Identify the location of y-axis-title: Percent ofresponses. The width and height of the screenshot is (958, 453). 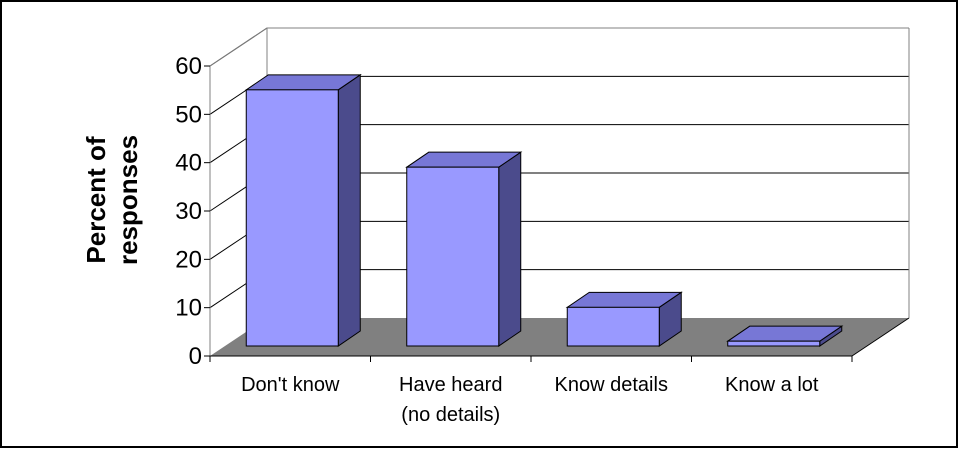
(112, 200).